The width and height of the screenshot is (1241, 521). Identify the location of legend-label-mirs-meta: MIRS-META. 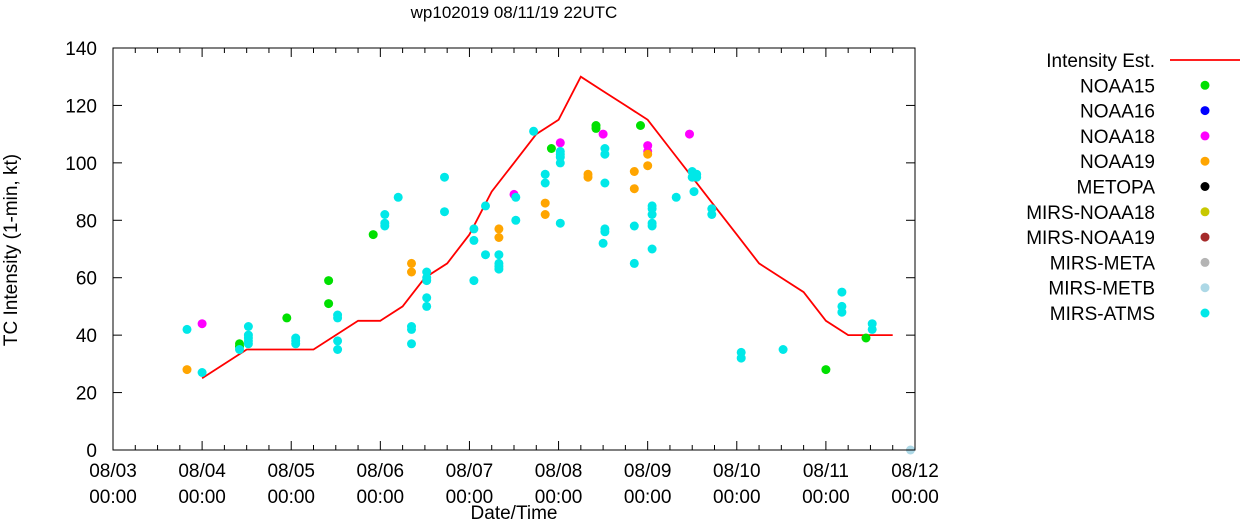
(1103, 263).